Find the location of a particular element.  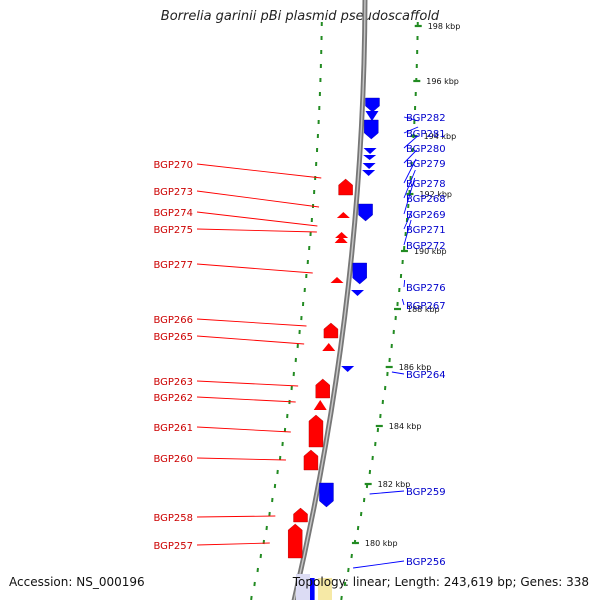

gene-label: BGP264 is located at coordinates (426, 375).